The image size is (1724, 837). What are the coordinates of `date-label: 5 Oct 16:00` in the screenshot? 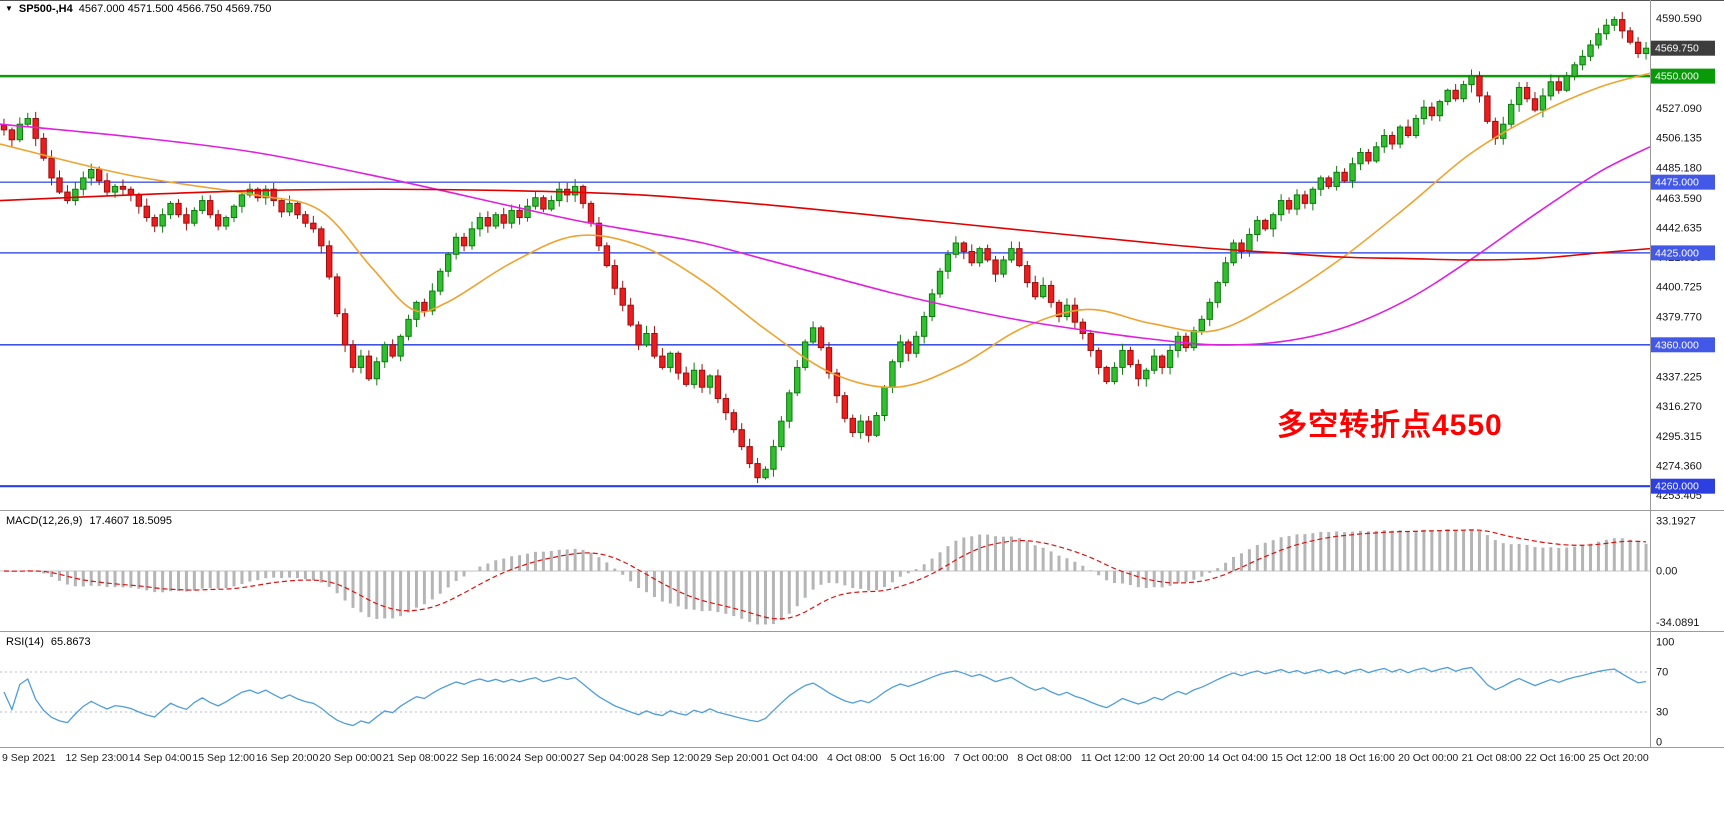 It's located at (917, 758).